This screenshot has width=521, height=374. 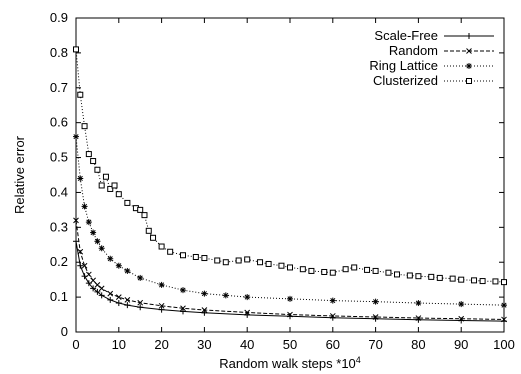 I want to click on legend-item-clusterized: Clusterized, so click(x=433, y=80).